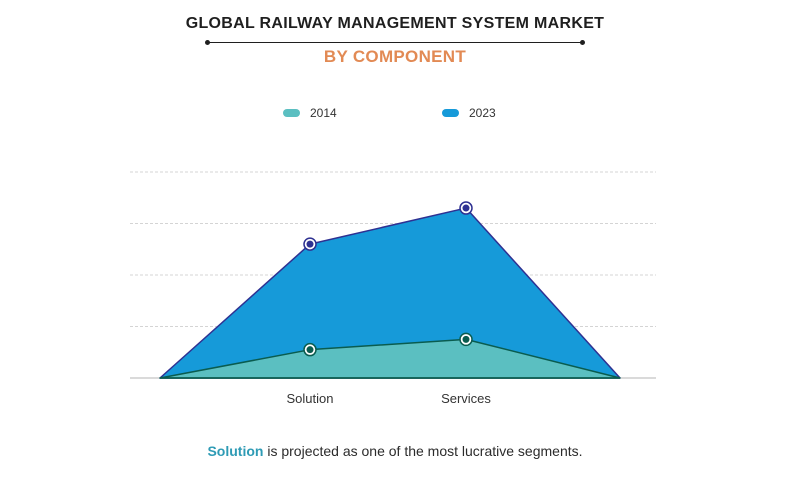 The height and width of the screenshot is (496, 790). What do you see at coordinates (235, 451) in the screenshot?
I see `footer-highlight: Solution` at bounding box center [235, 451].